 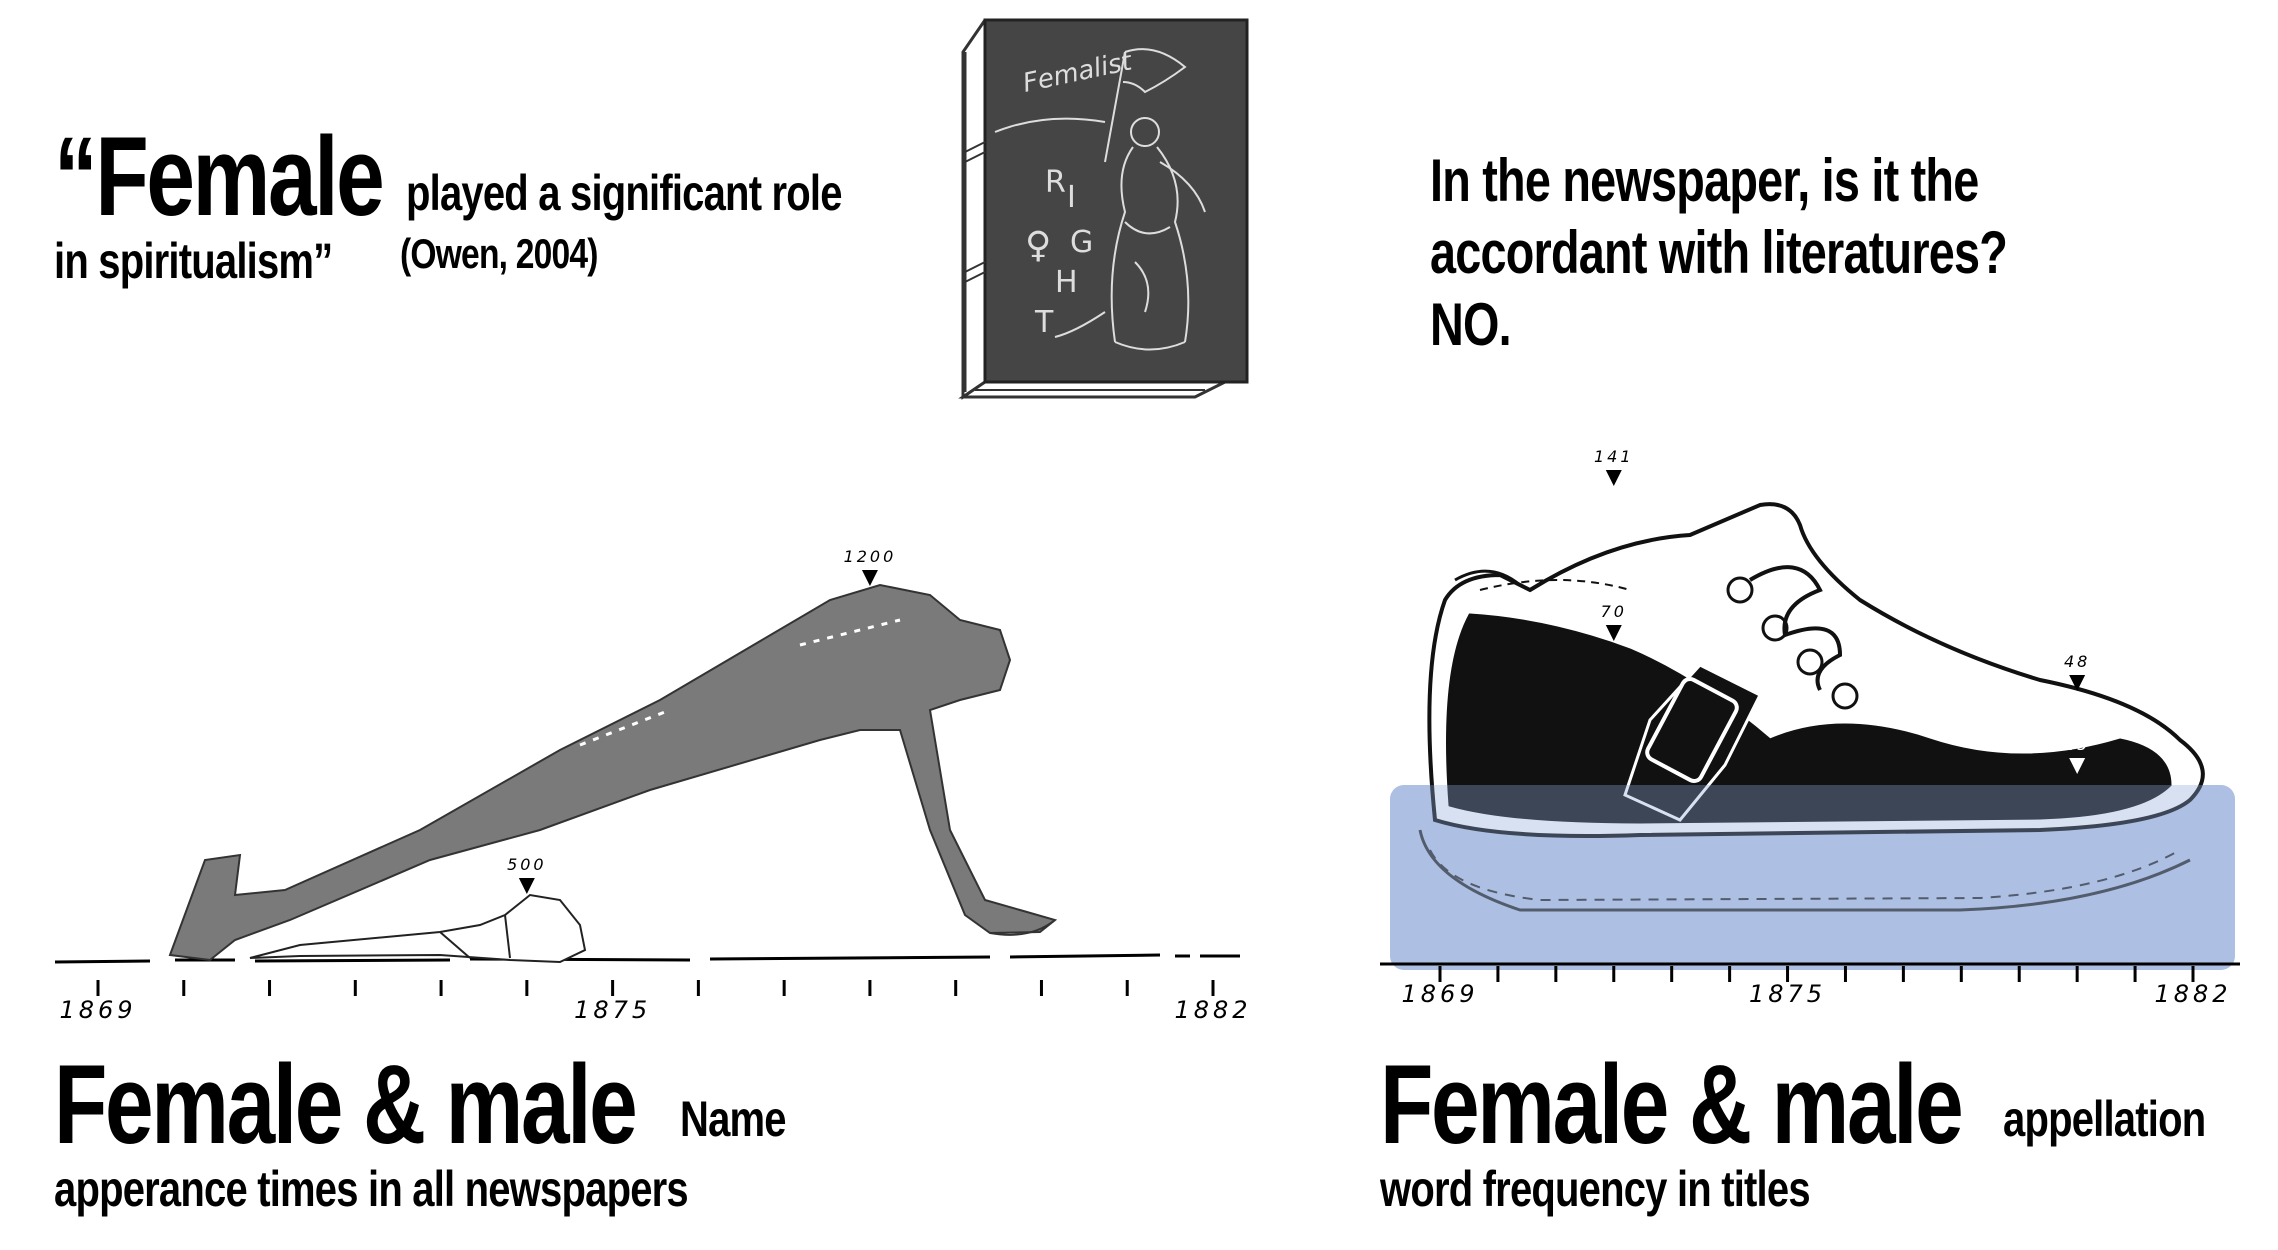 I want to click on book-icon, so click(x=1103, y=209).